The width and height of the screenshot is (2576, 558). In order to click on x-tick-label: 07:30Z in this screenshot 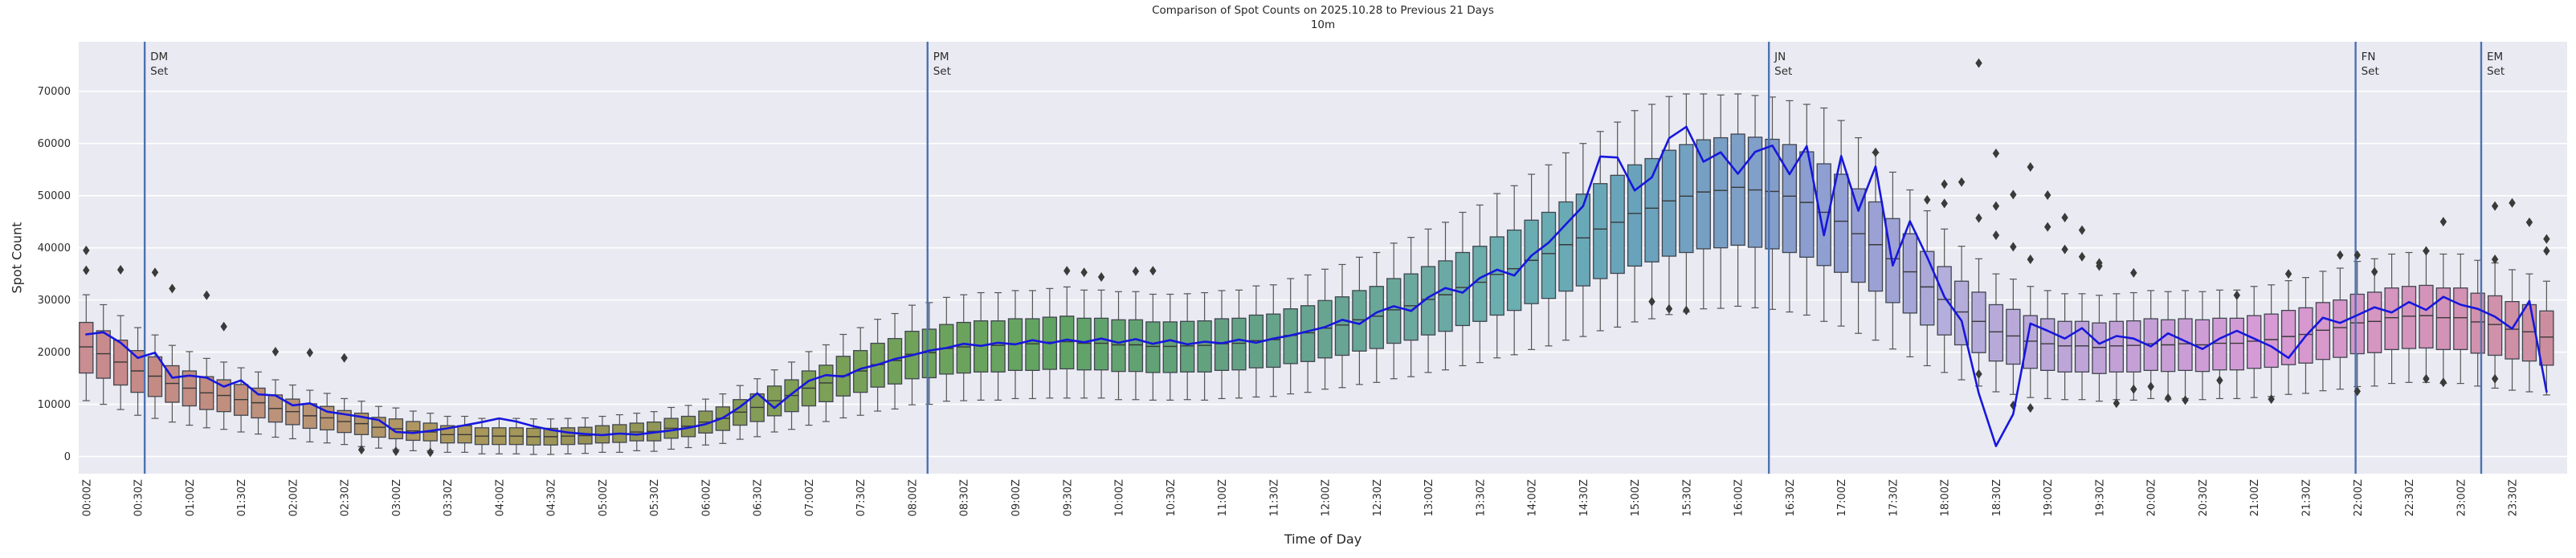, I will do `click(861, 497)`.